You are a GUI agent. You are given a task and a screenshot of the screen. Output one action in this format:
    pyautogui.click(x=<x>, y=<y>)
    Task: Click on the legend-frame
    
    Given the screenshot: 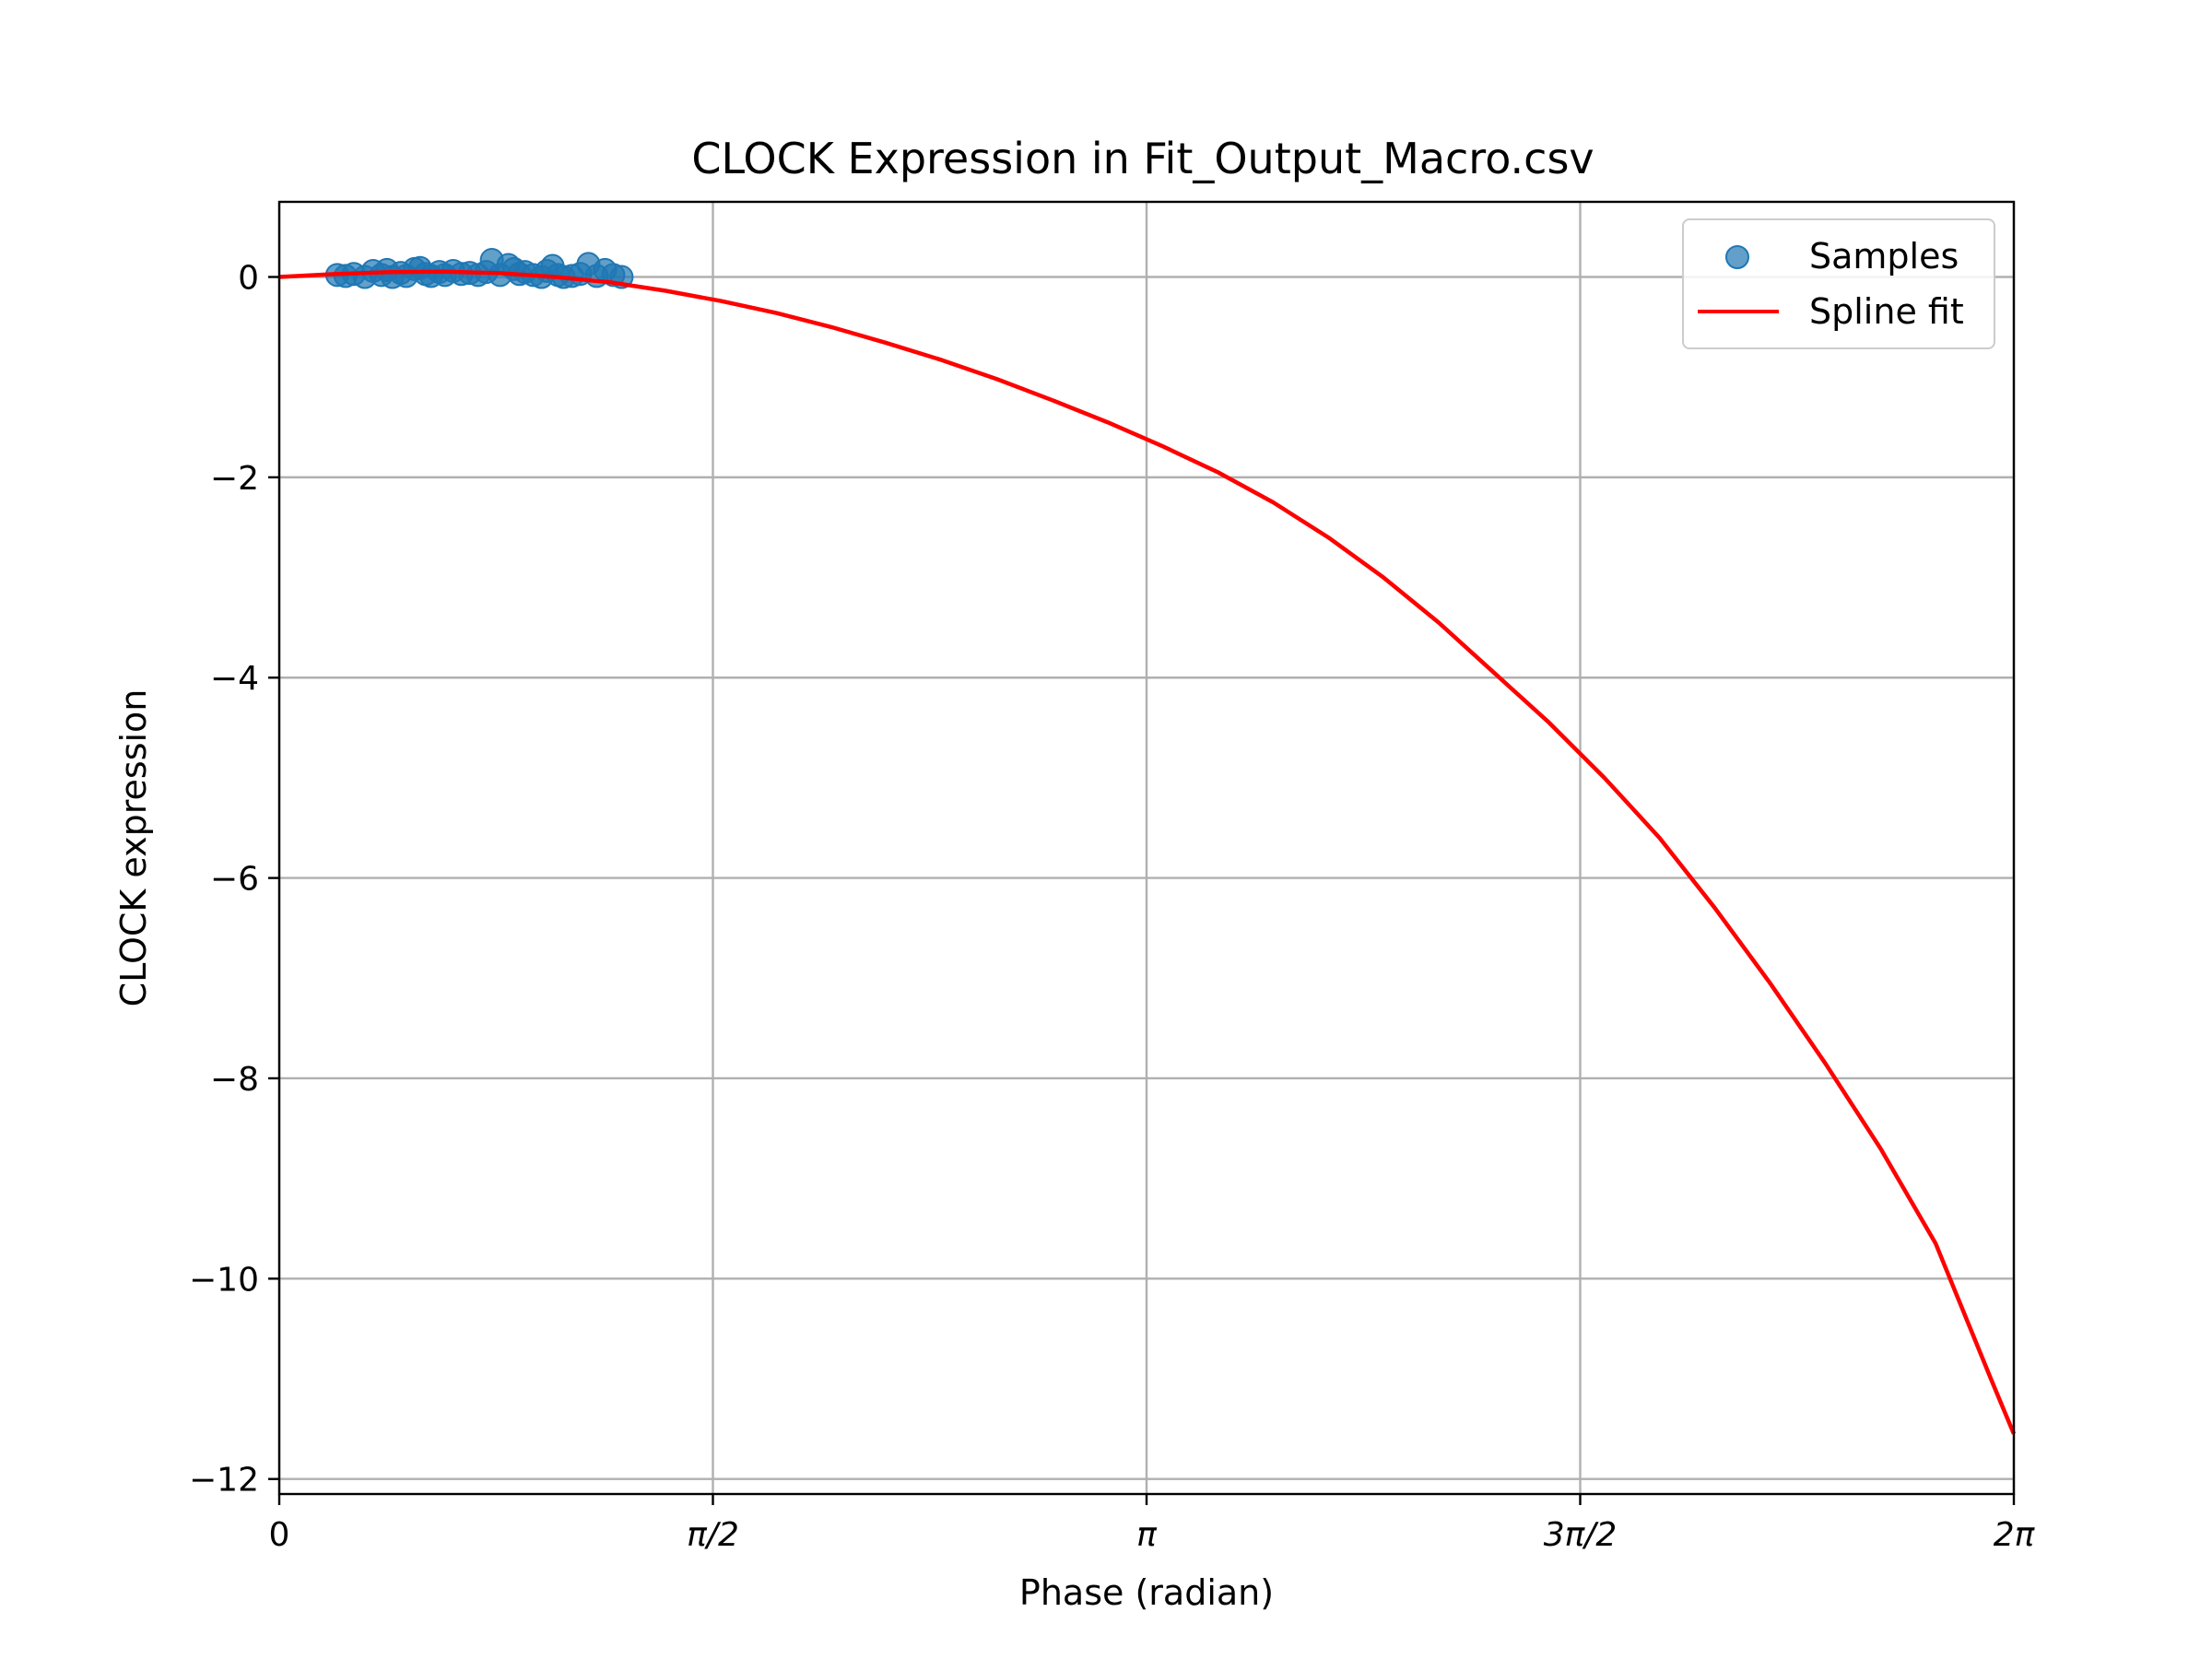 What is the action you would take?
    pyautogui.click(x=1838, y=283)
    